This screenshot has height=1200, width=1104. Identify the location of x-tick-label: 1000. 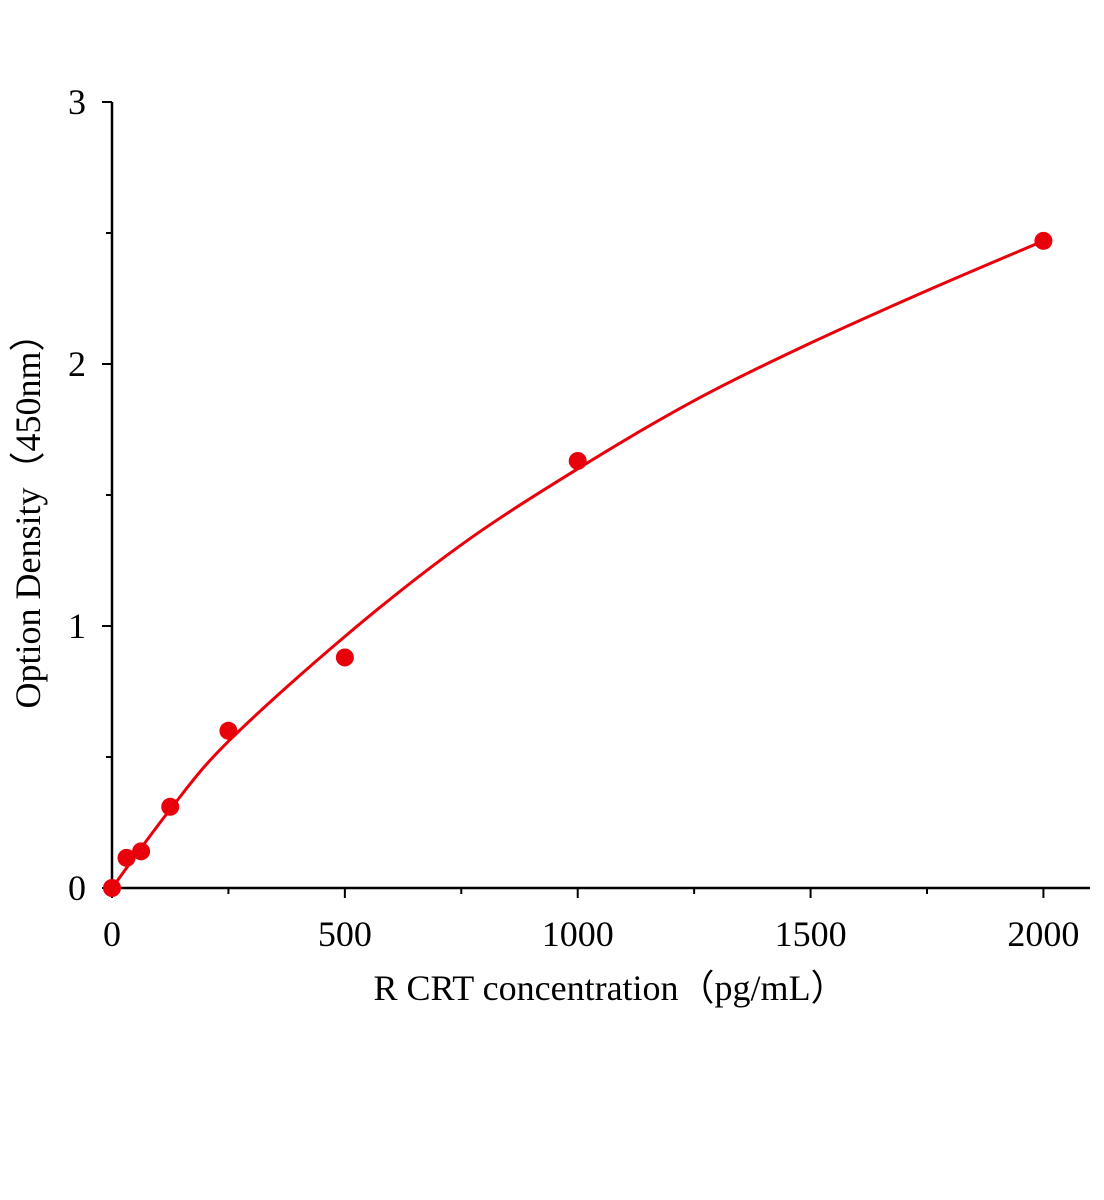
(578, 934).